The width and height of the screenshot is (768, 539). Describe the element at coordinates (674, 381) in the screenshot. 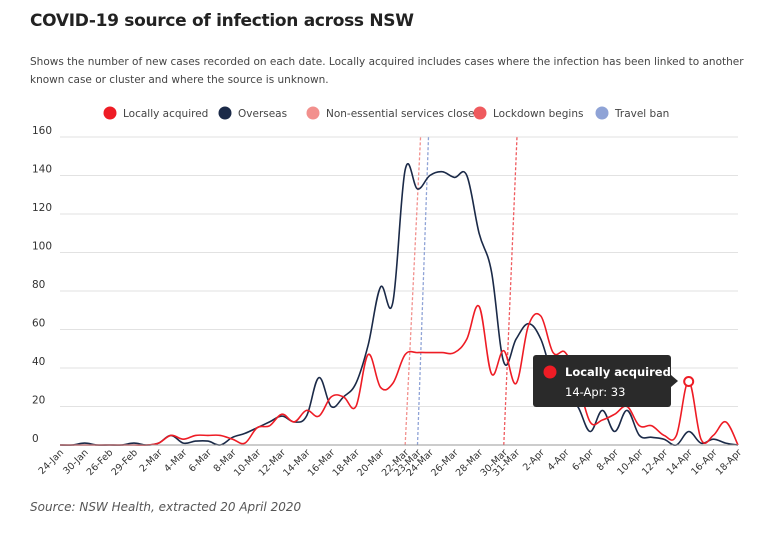

I see `tooltip-pointer` at that location.